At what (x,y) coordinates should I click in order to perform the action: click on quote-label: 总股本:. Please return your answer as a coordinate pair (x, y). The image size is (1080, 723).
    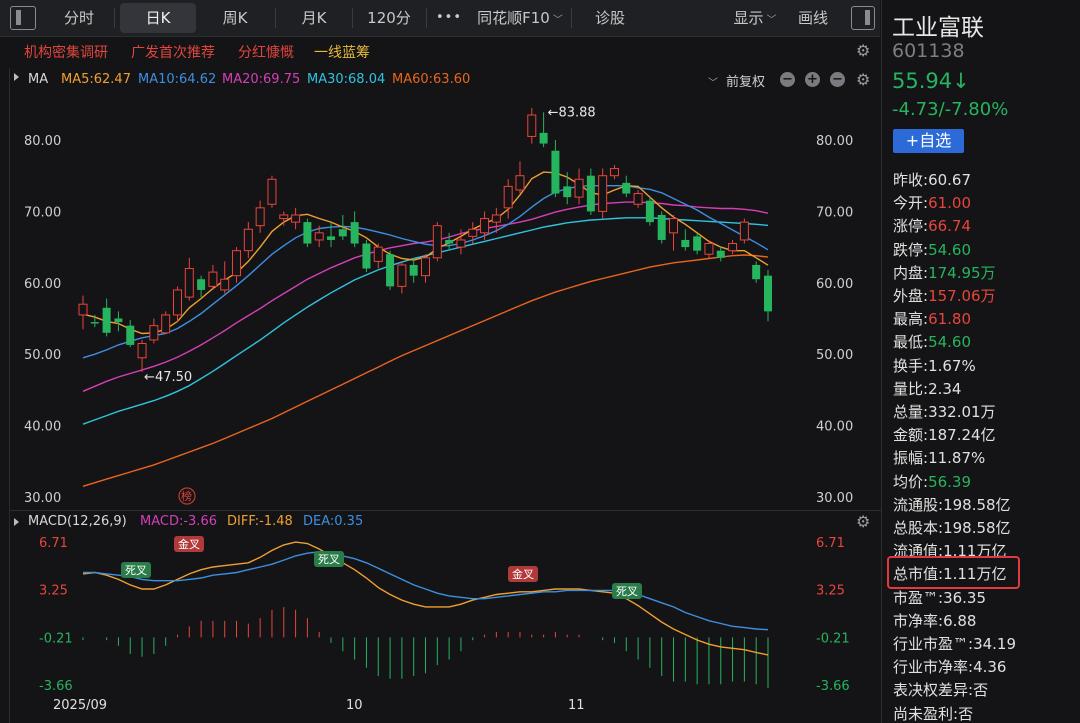
    Looking at the image, I should click on (918, 528).